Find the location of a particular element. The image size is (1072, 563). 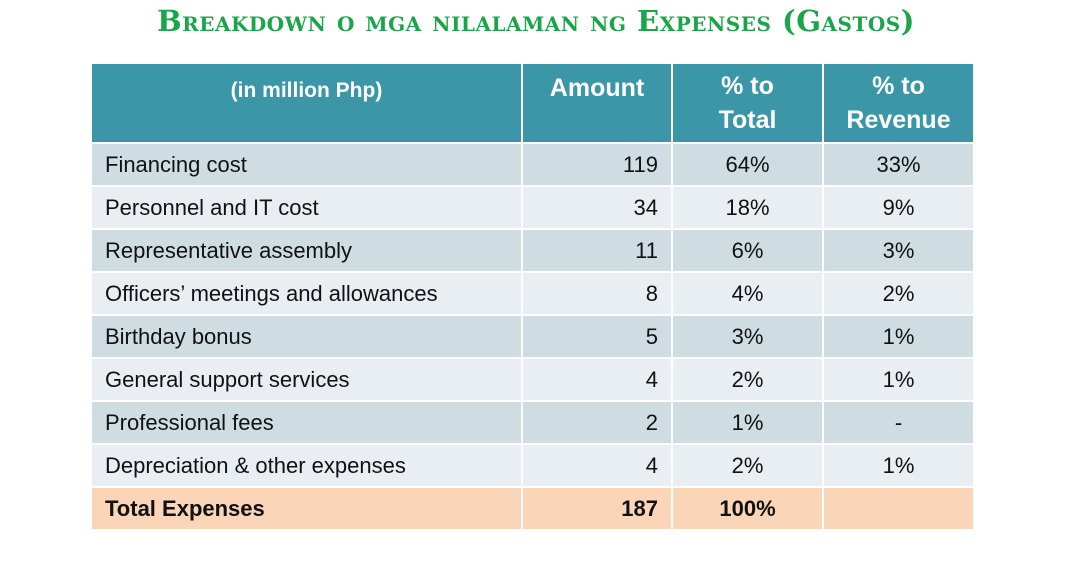

row-pct-revenue: 3% is located at coordinates (898, 250).